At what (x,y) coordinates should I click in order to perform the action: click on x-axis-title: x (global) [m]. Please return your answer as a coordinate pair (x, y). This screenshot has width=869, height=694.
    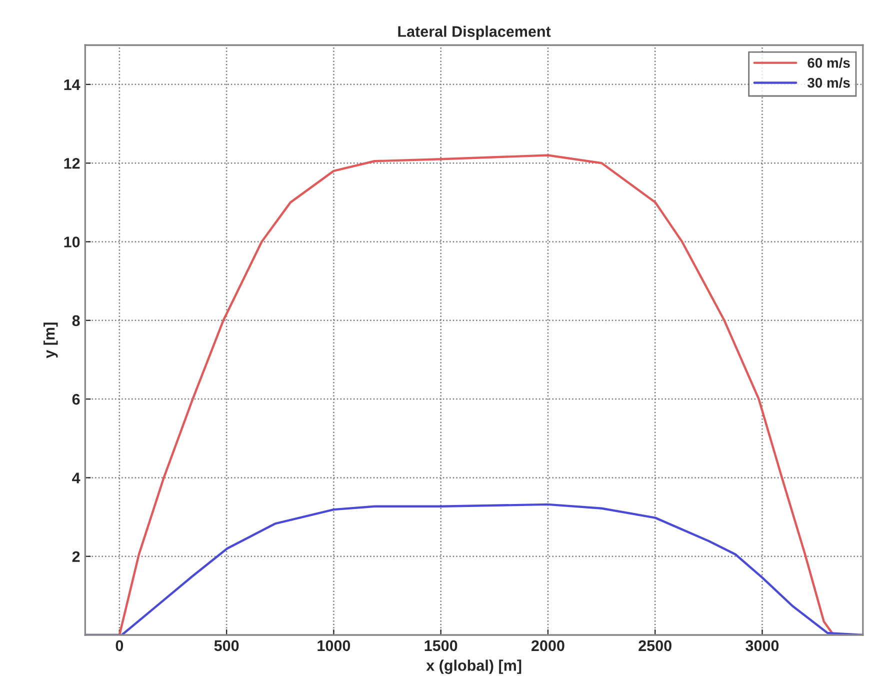
    Looking at the image, I should click on (474, 667).